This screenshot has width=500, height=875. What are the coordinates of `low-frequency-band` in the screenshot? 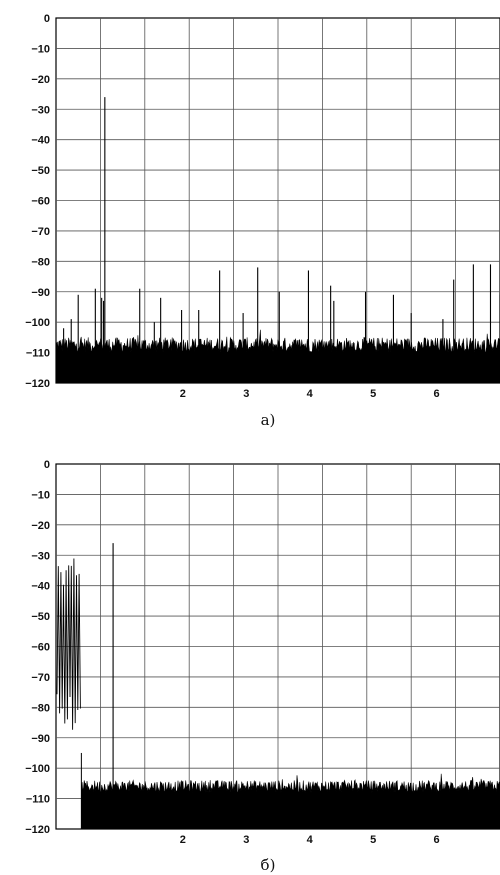 It's located at (68, 644).